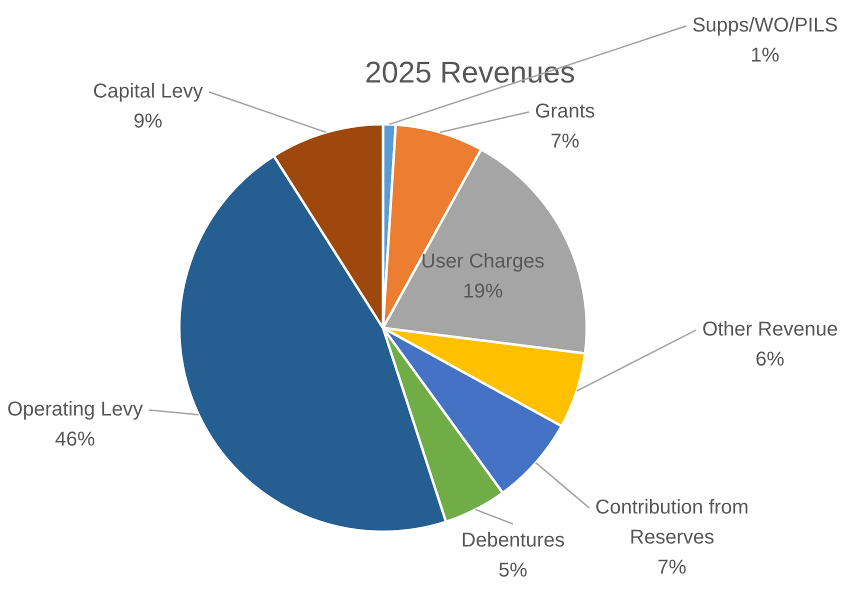 This screenshot has width=867, height=597. Describe the element at coordinates (770, 359) in the screenshot. I see `data-label: 6%` at that location.